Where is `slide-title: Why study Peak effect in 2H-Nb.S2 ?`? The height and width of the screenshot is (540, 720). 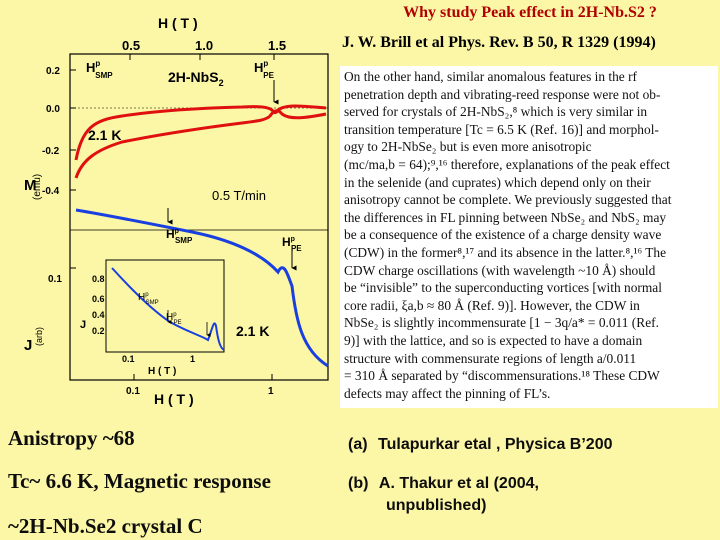 slide-title: Why study Peak effect in 2H-Nb.S2 ? is located at coordinates (530, 12).